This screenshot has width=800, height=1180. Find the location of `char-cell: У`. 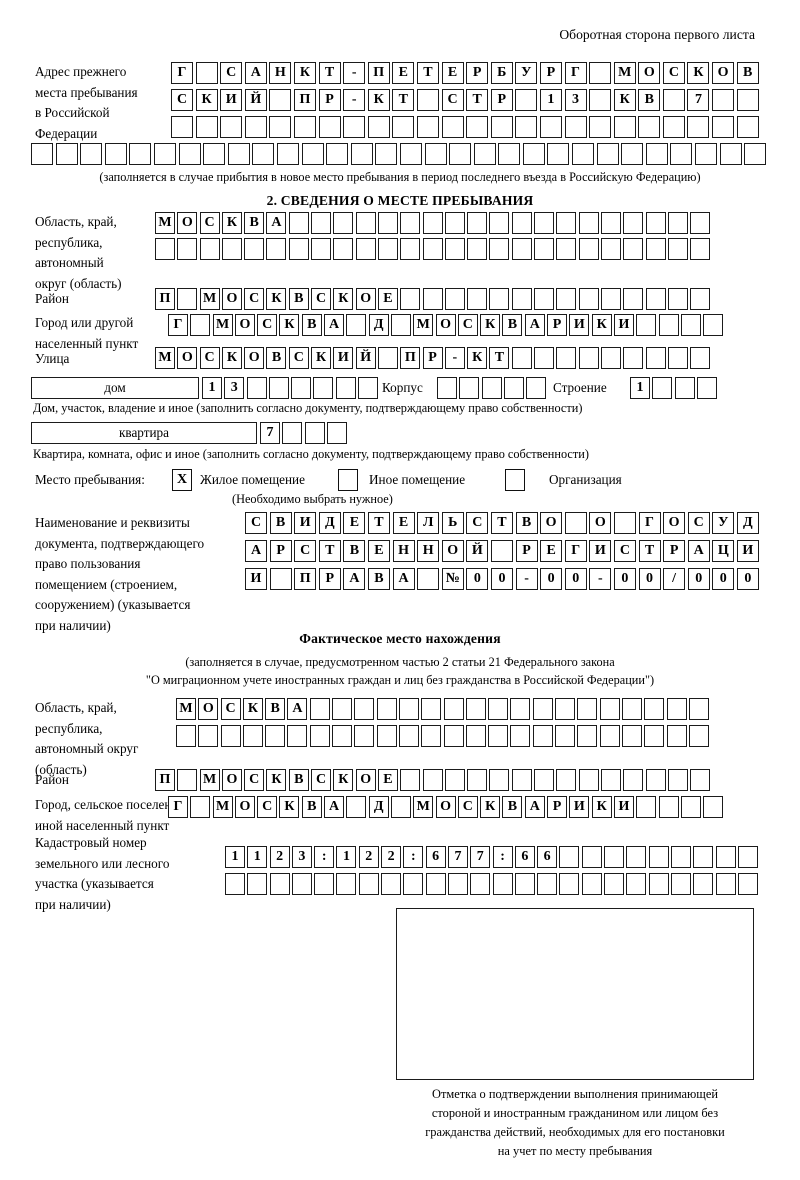

char-cell: У is located at coordinates (723, 523).